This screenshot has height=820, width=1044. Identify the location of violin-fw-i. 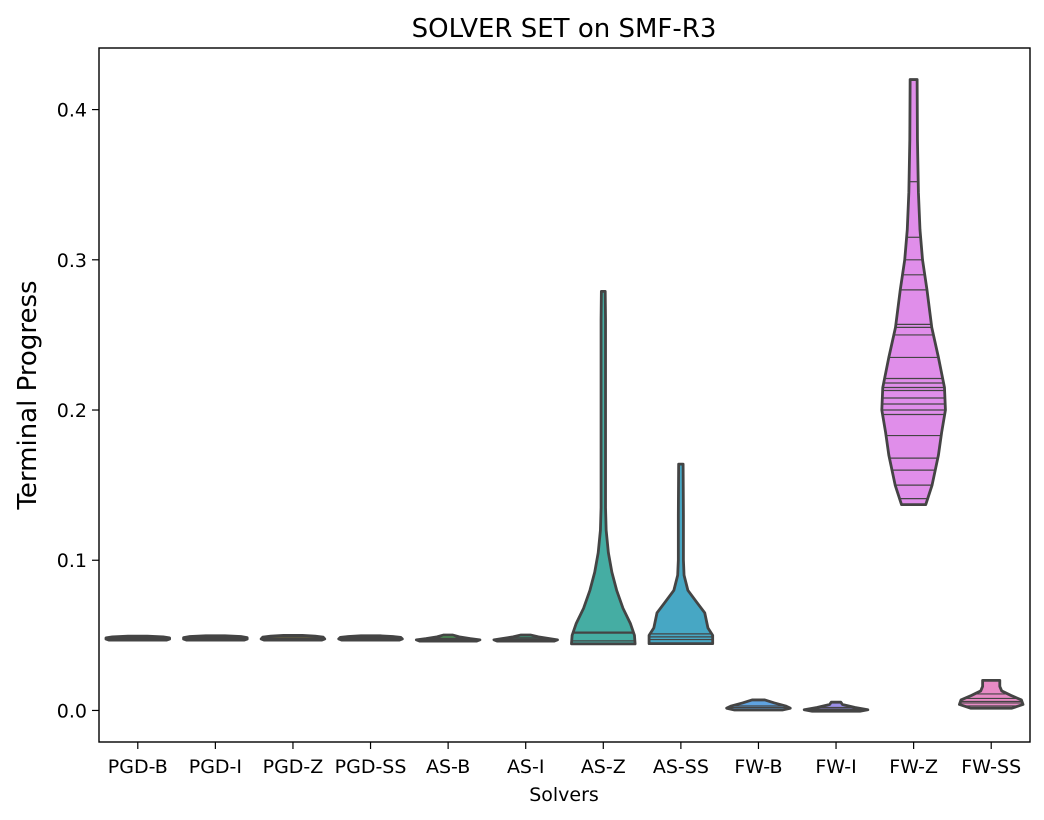
(836, 706).